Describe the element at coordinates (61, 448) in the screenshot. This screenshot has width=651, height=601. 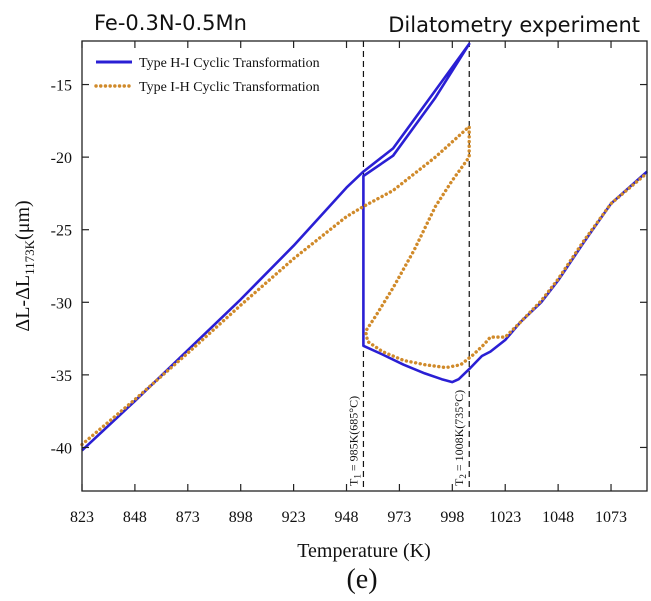
I see `y-tick-label: -40` at that location.